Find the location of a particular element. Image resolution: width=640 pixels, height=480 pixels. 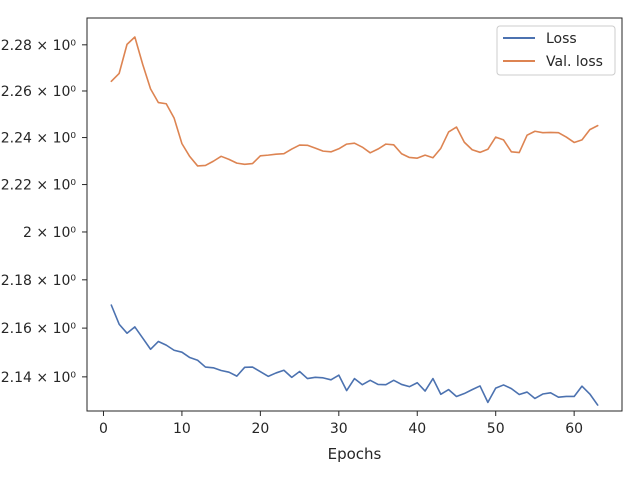

x-axis-label: Epochs is located at coordinates (355, 454).